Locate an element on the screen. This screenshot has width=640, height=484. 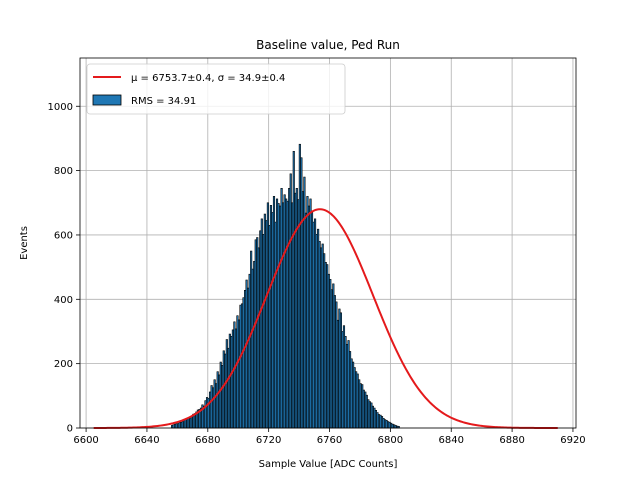
x-tick-label: 6600 is located at coordinates (85, 440).